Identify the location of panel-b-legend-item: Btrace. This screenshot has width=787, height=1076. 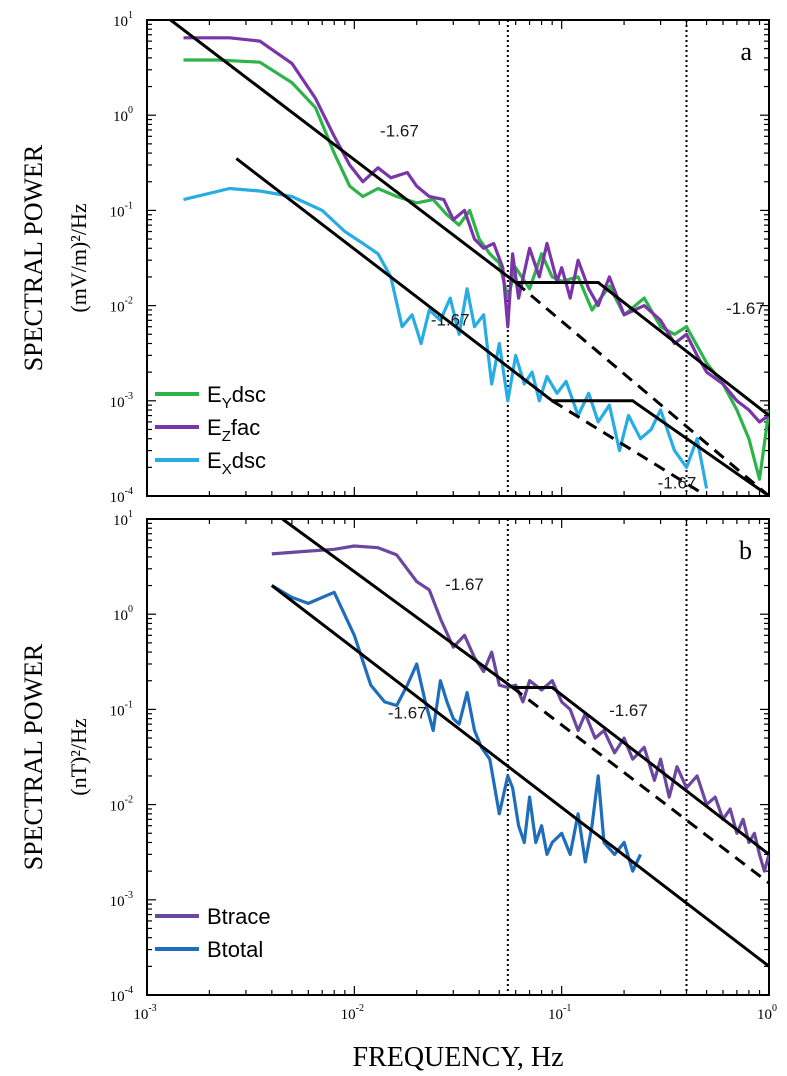
(213, 916).